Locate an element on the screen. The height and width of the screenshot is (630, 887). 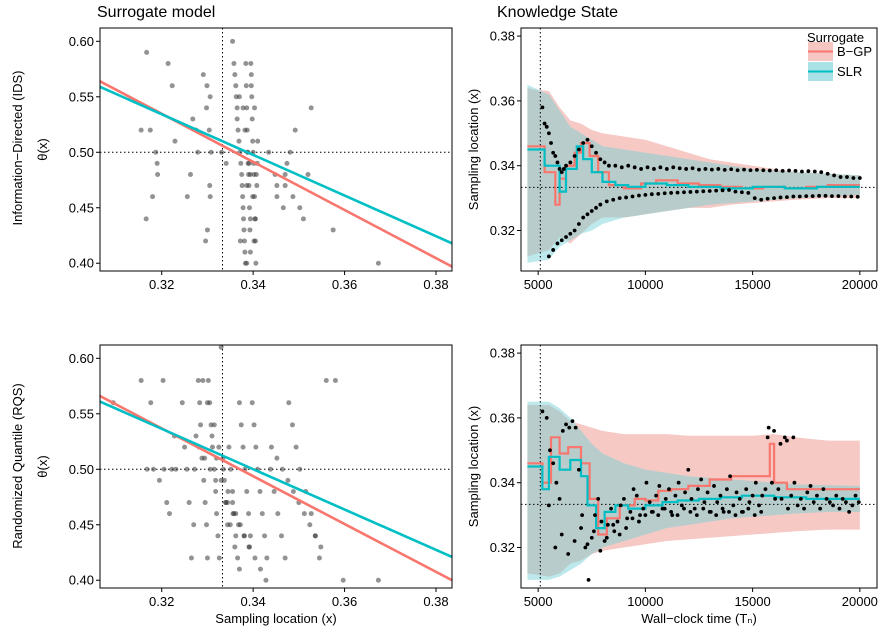
y-tick-label: 0.36 is located at coordinates (502, 417).